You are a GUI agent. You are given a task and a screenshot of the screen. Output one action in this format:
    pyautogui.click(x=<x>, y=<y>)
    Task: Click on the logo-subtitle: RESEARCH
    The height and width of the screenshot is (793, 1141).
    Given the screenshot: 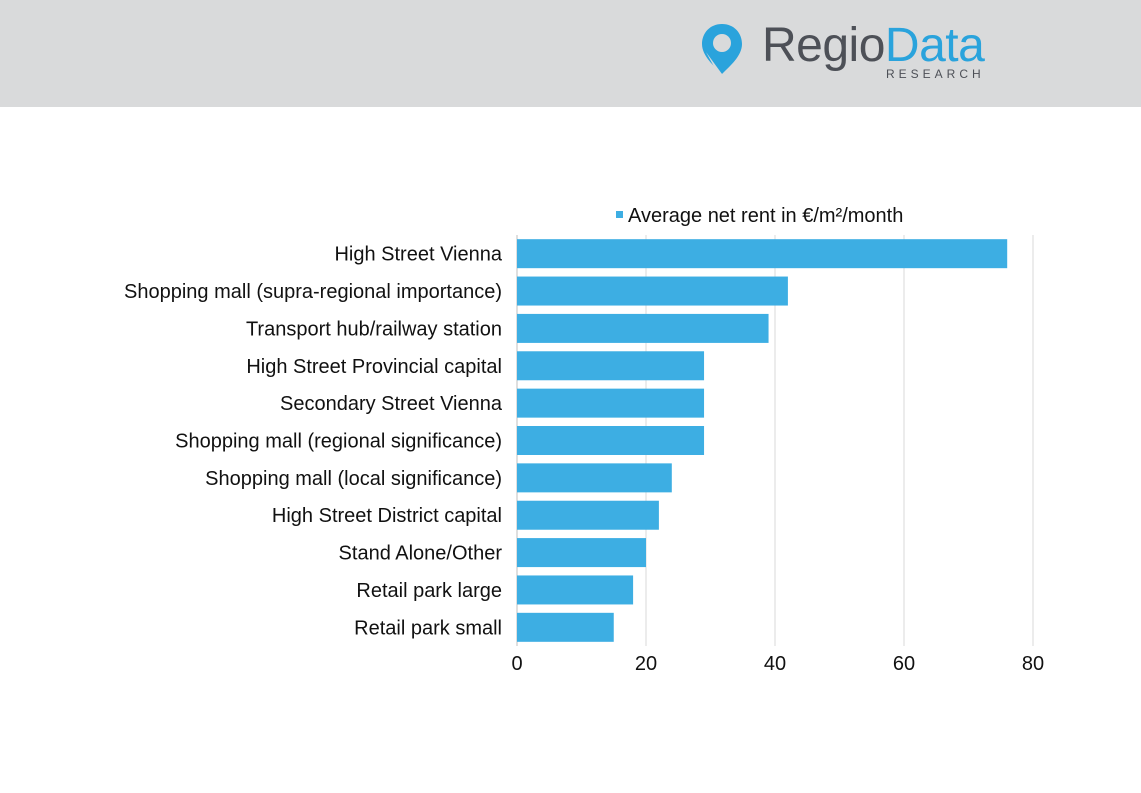 What is the action you would take?
    pyautogui.click(x=935, y=74)
    